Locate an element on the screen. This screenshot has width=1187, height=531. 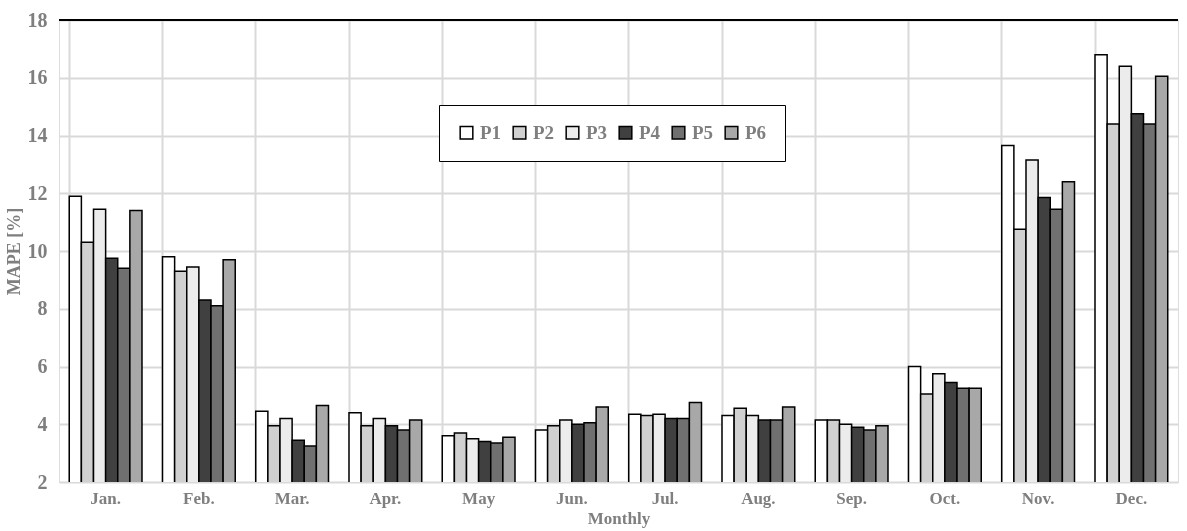
y-tick-label: 6 is located at coordinates (42, 366).